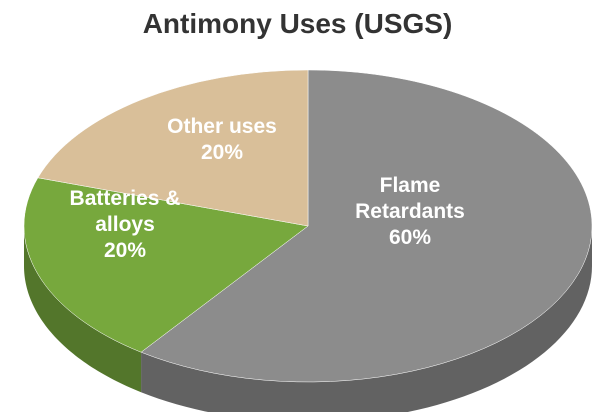 Image resolution: width=595 pixels, height=412 pixels. I want to click on slice-value: 60%, so click(410, 237).